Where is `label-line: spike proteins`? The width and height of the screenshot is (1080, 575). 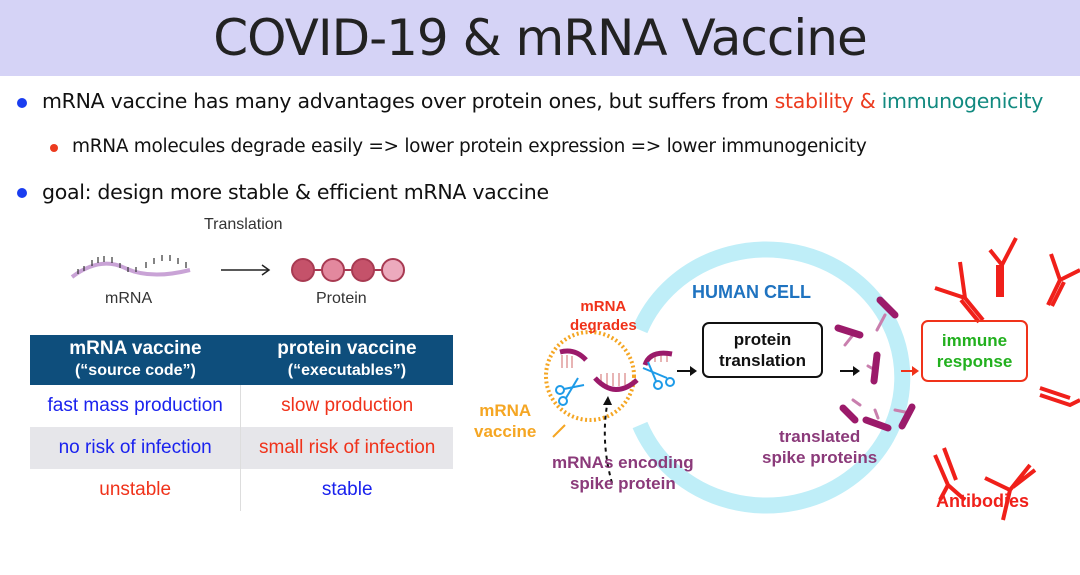 label-line: spike proteins is located at coordinates (820, 458).